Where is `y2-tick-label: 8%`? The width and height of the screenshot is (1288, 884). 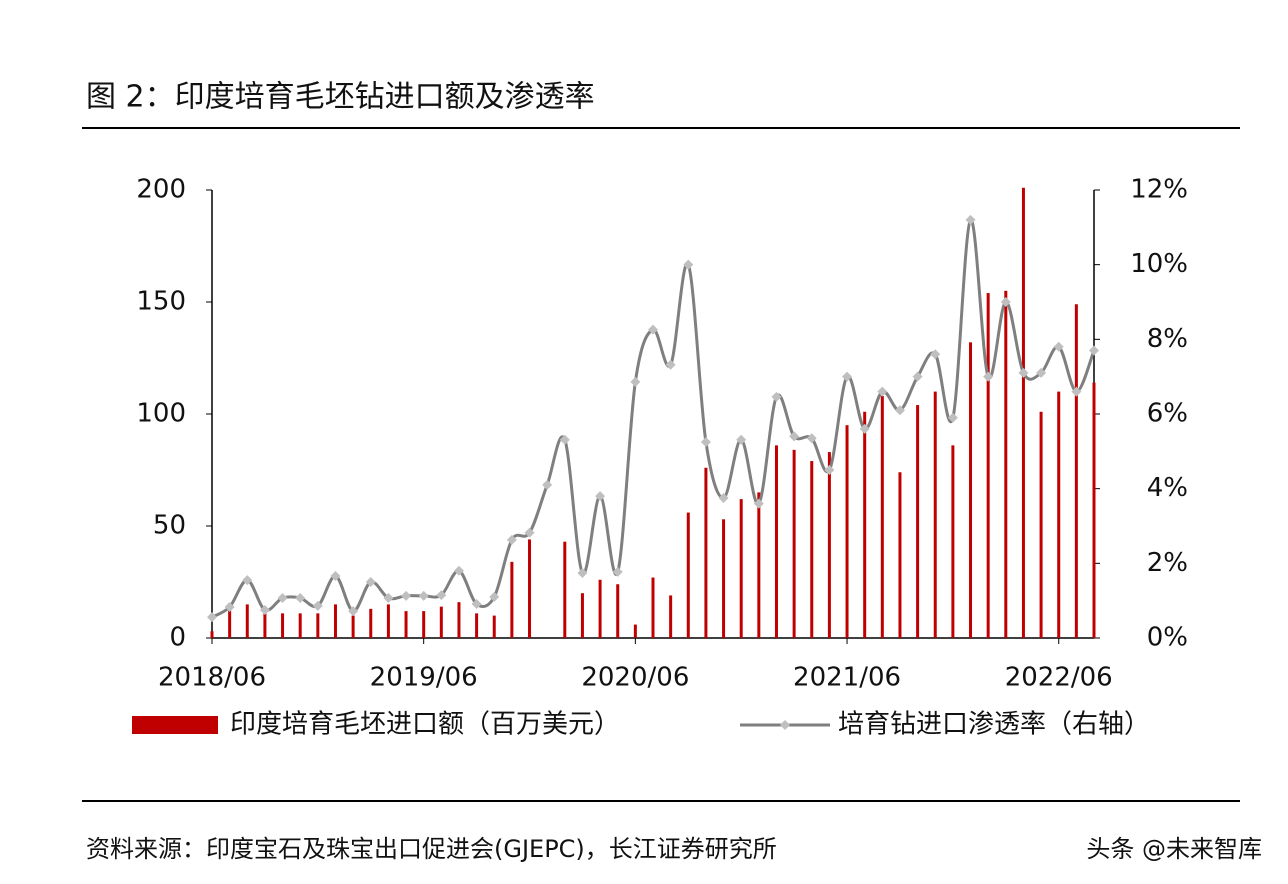
y2-tick-label: 8% is located at coordinates (1167, 339).